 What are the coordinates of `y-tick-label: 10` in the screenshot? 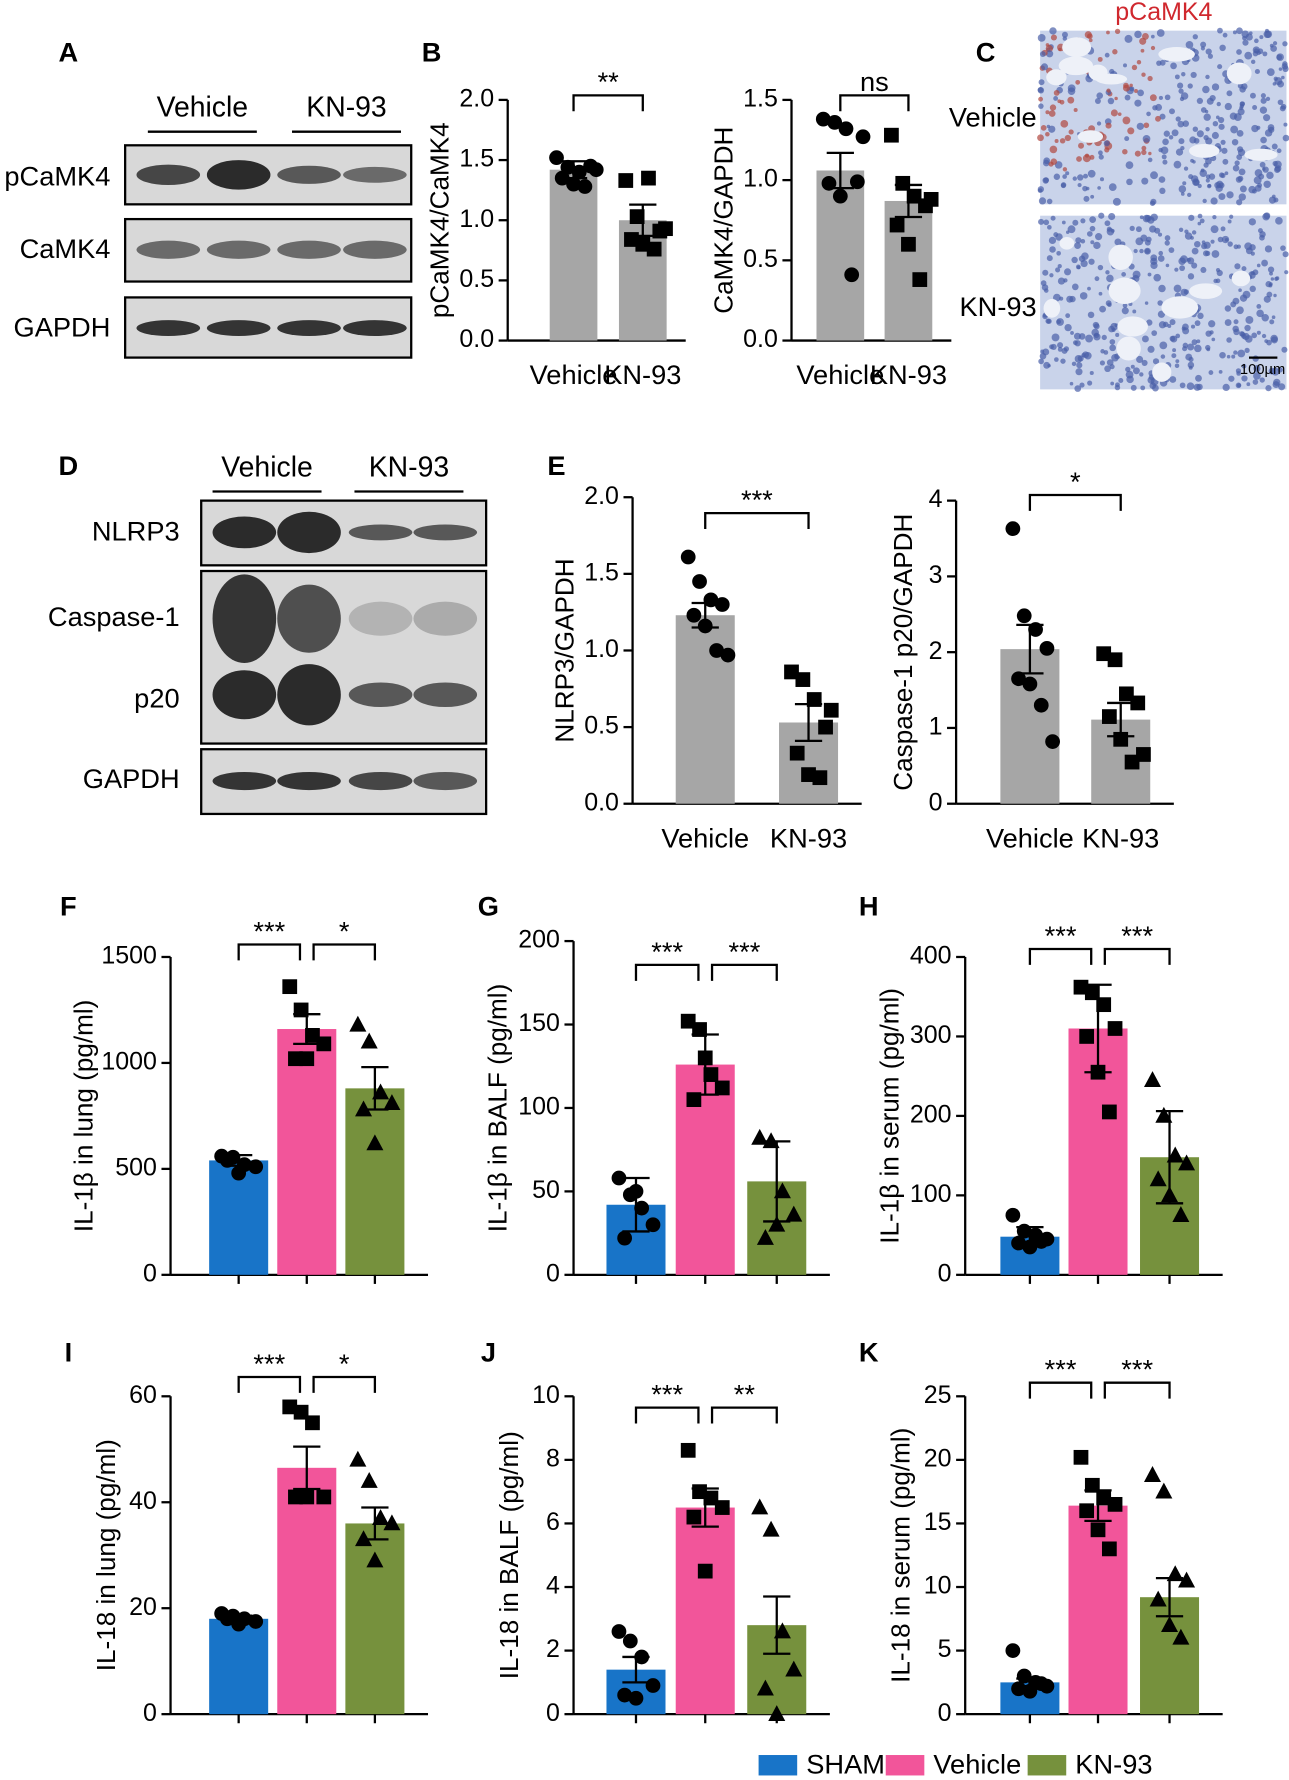 It's located at (546, 1395).